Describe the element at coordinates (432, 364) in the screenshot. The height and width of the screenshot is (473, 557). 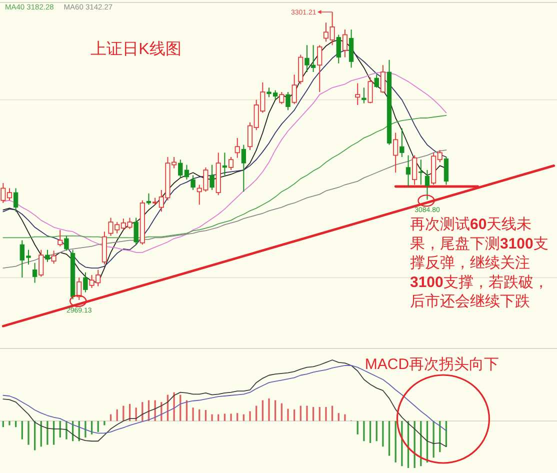
I see `annotation: MACD再次拐头向下` at that location.